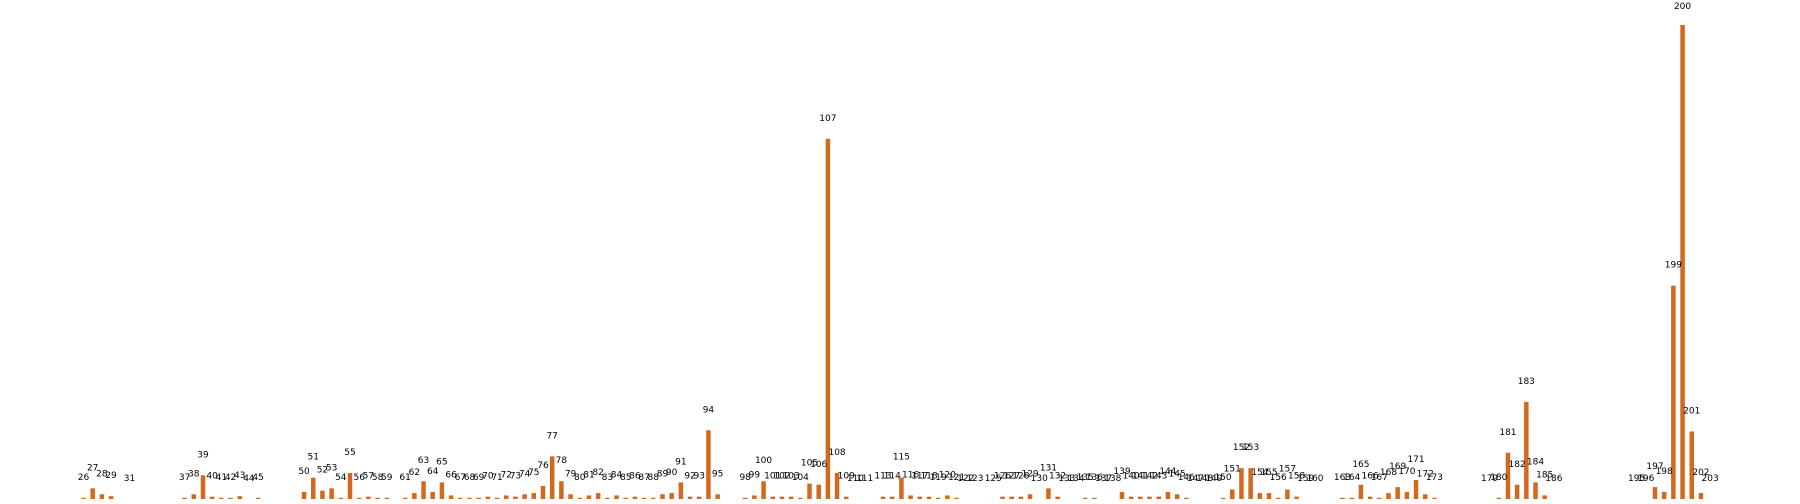 This screenshot has width=1800, height=504. Describe the element at coordinates (322, 471) in the screenshot. I see `bar-label-52: 52` at that location.